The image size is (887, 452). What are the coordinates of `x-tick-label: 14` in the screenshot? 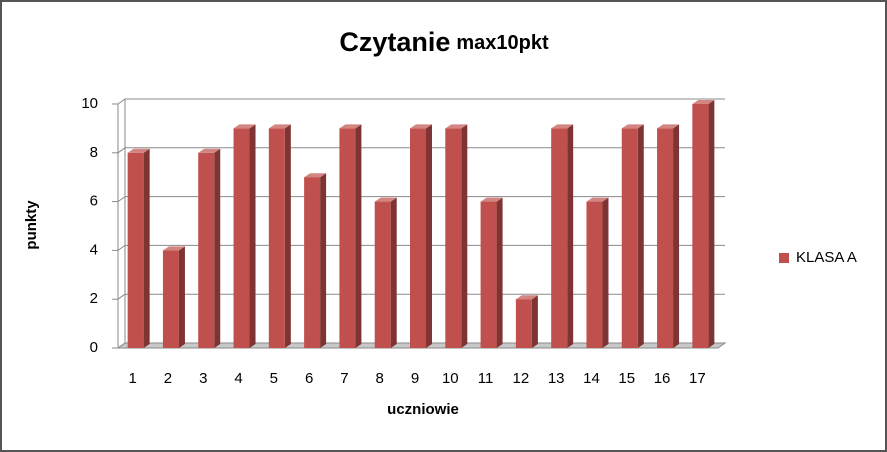 It's located at (591, 378).